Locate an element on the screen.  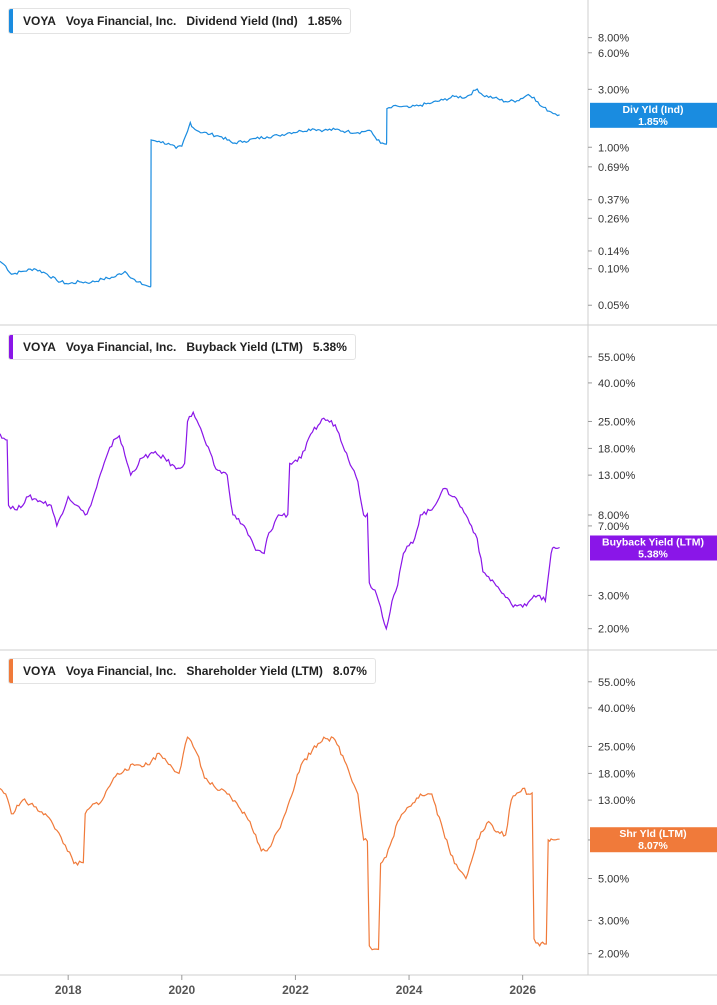
legend-swatch-blue is located at coordinates (11, 21).